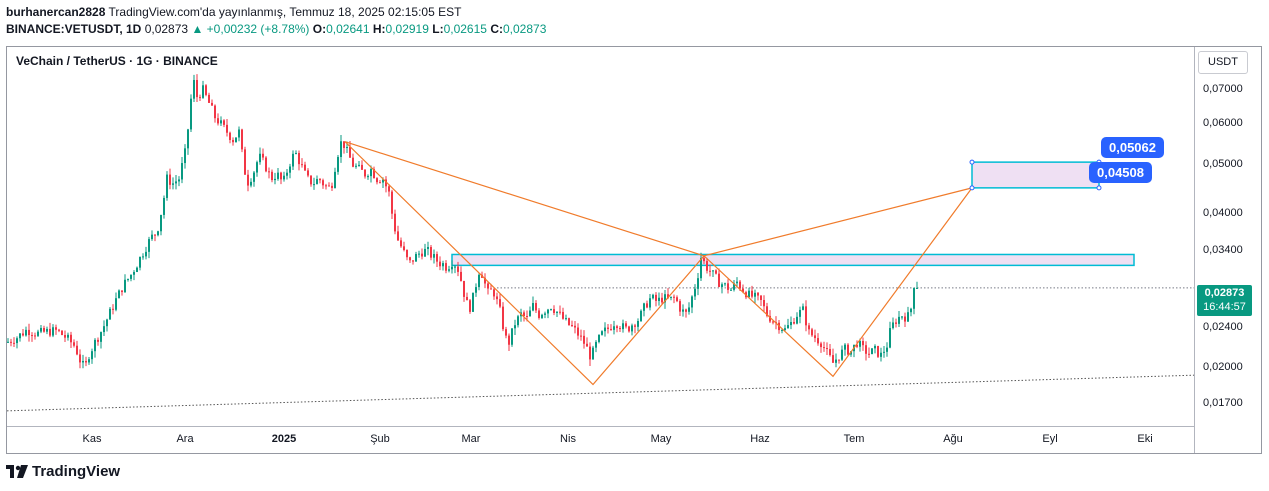 The height and width of the screenshot is (491, 1269). I want to click on last-price: 0,02873, so click(166, 29).